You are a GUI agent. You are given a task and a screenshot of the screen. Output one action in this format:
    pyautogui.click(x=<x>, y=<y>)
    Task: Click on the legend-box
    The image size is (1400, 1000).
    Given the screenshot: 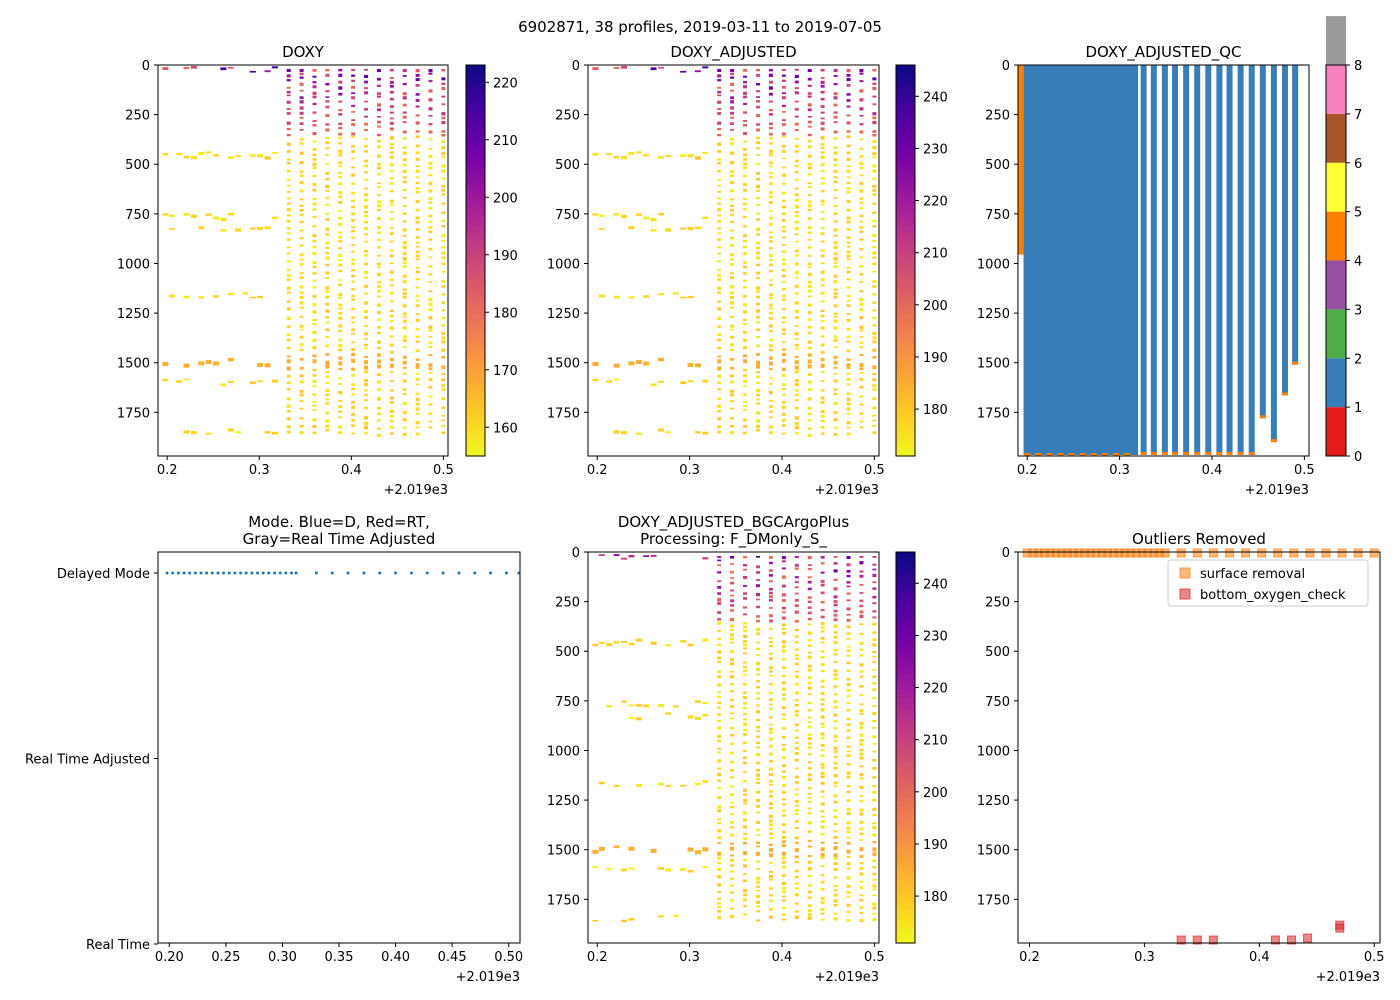 What is the action you would take?
    pyautogui.click(x=1268, y=583)
    